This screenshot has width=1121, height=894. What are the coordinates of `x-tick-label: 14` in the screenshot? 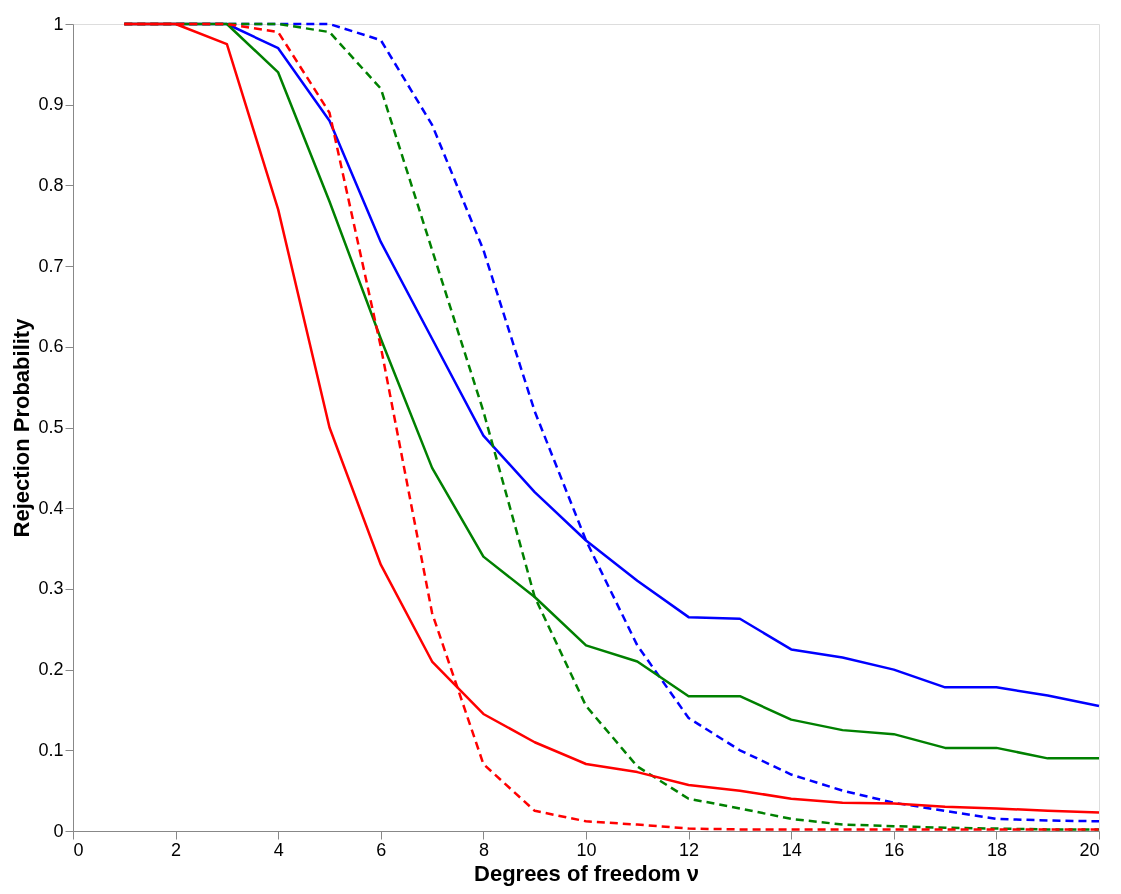 It's located at (791, 849).